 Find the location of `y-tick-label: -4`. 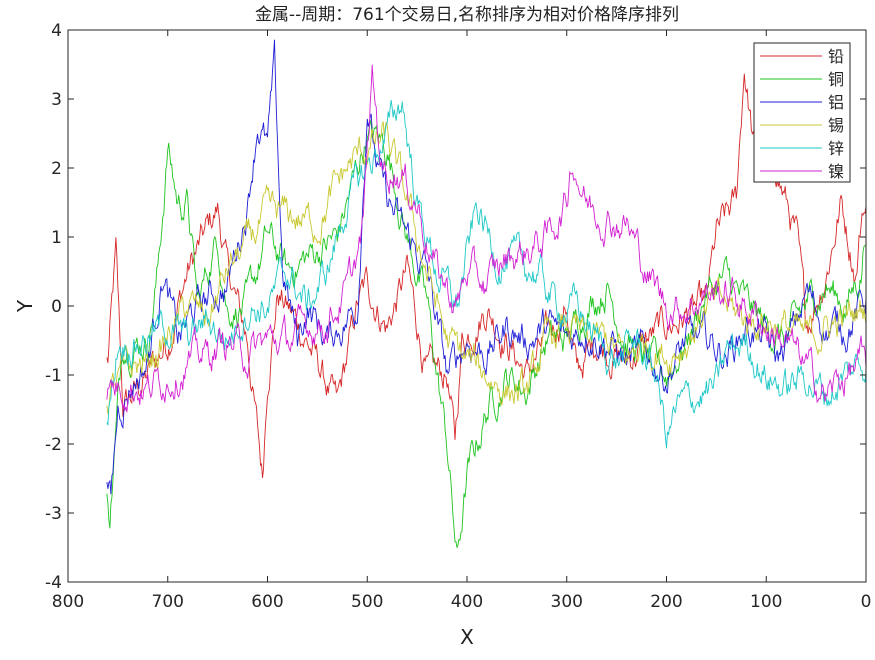

y-tick-label: -4 is located at coordinates (53, 583).